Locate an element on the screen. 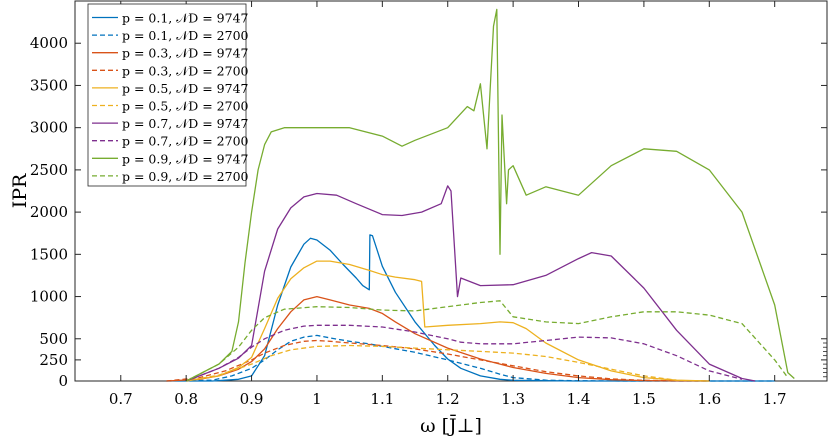  legend-label: p = 0.5, 𝒩D = 2700 is located at coordinates (185, 106).